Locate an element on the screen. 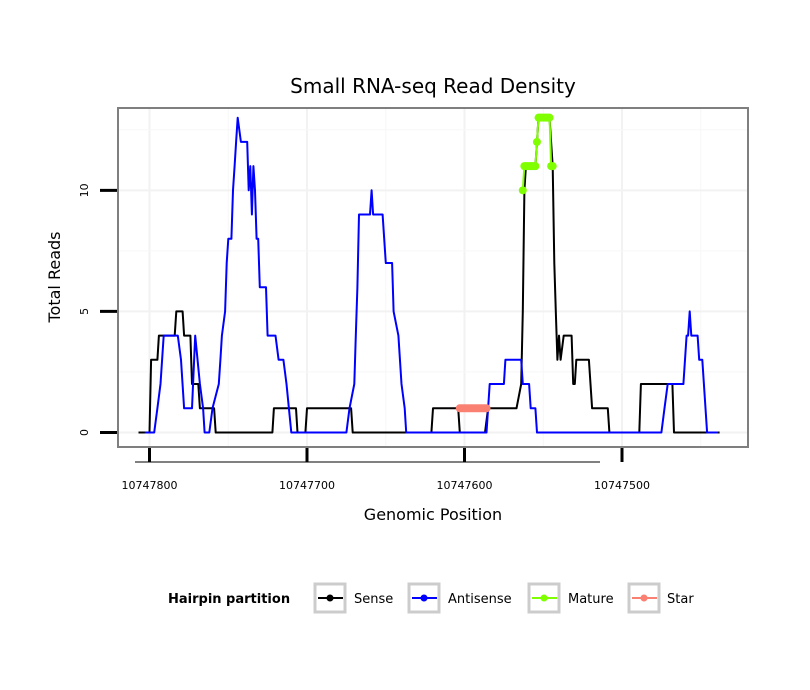  legend-label-mature: Mature is located at coordinates (591, 599).